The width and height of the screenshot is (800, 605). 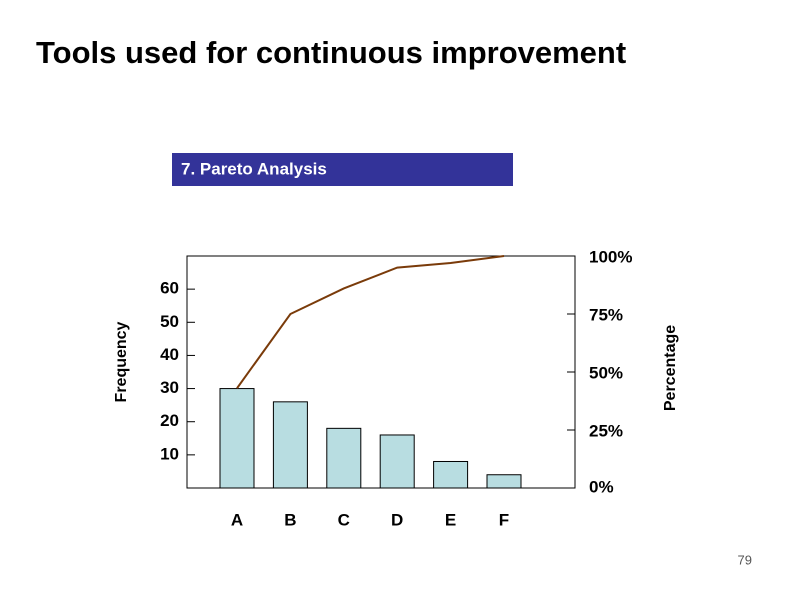 What do you see at coordinates (254, 168) in the screenshot?
I see `section-label: 7. Pareto Analysis` at bounding box center [254, 168].